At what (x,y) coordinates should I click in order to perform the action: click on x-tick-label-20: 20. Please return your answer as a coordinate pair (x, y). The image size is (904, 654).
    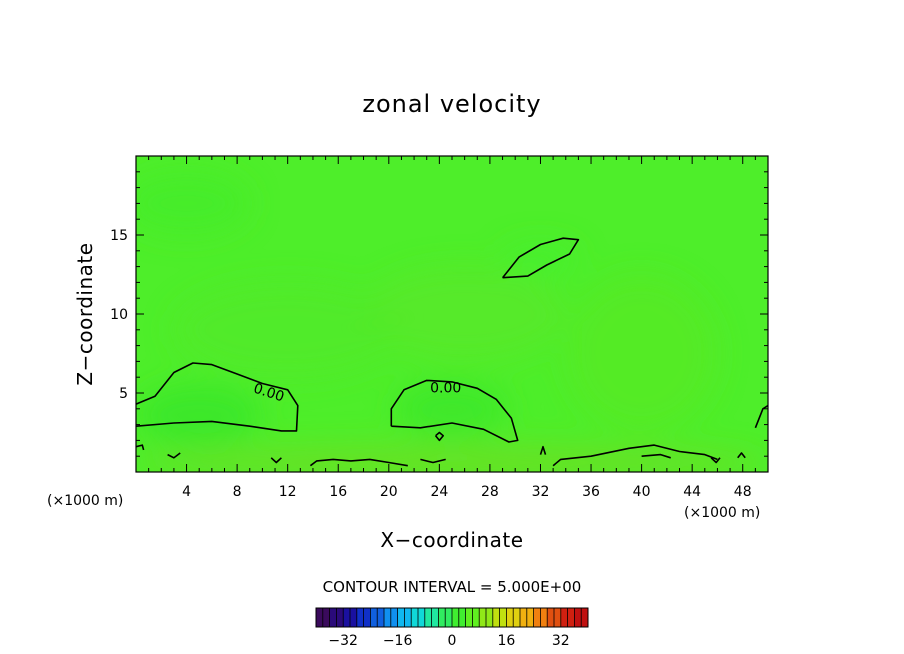
    Looking at the image, I should click on (389, 492).